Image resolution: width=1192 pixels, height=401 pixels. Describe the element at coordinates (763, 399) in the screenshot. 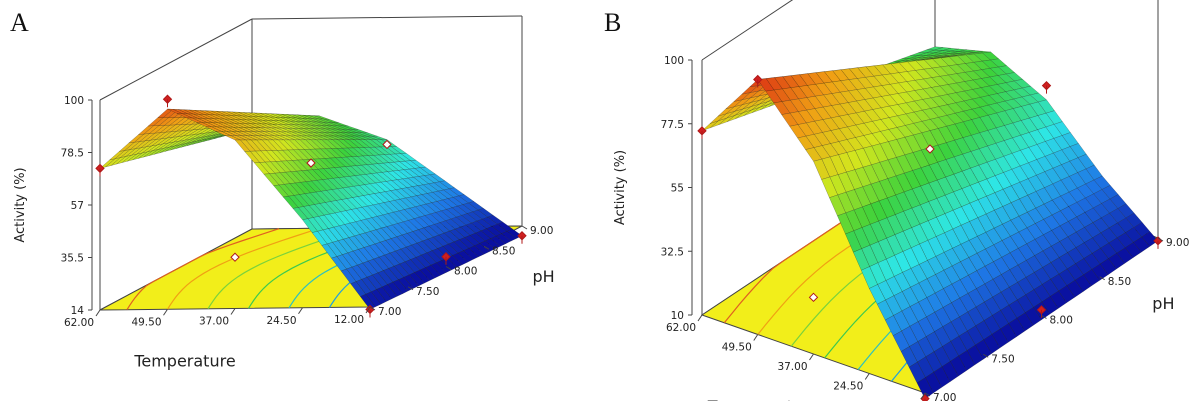

I see `x-axis-label: Tepmperature` at that location.